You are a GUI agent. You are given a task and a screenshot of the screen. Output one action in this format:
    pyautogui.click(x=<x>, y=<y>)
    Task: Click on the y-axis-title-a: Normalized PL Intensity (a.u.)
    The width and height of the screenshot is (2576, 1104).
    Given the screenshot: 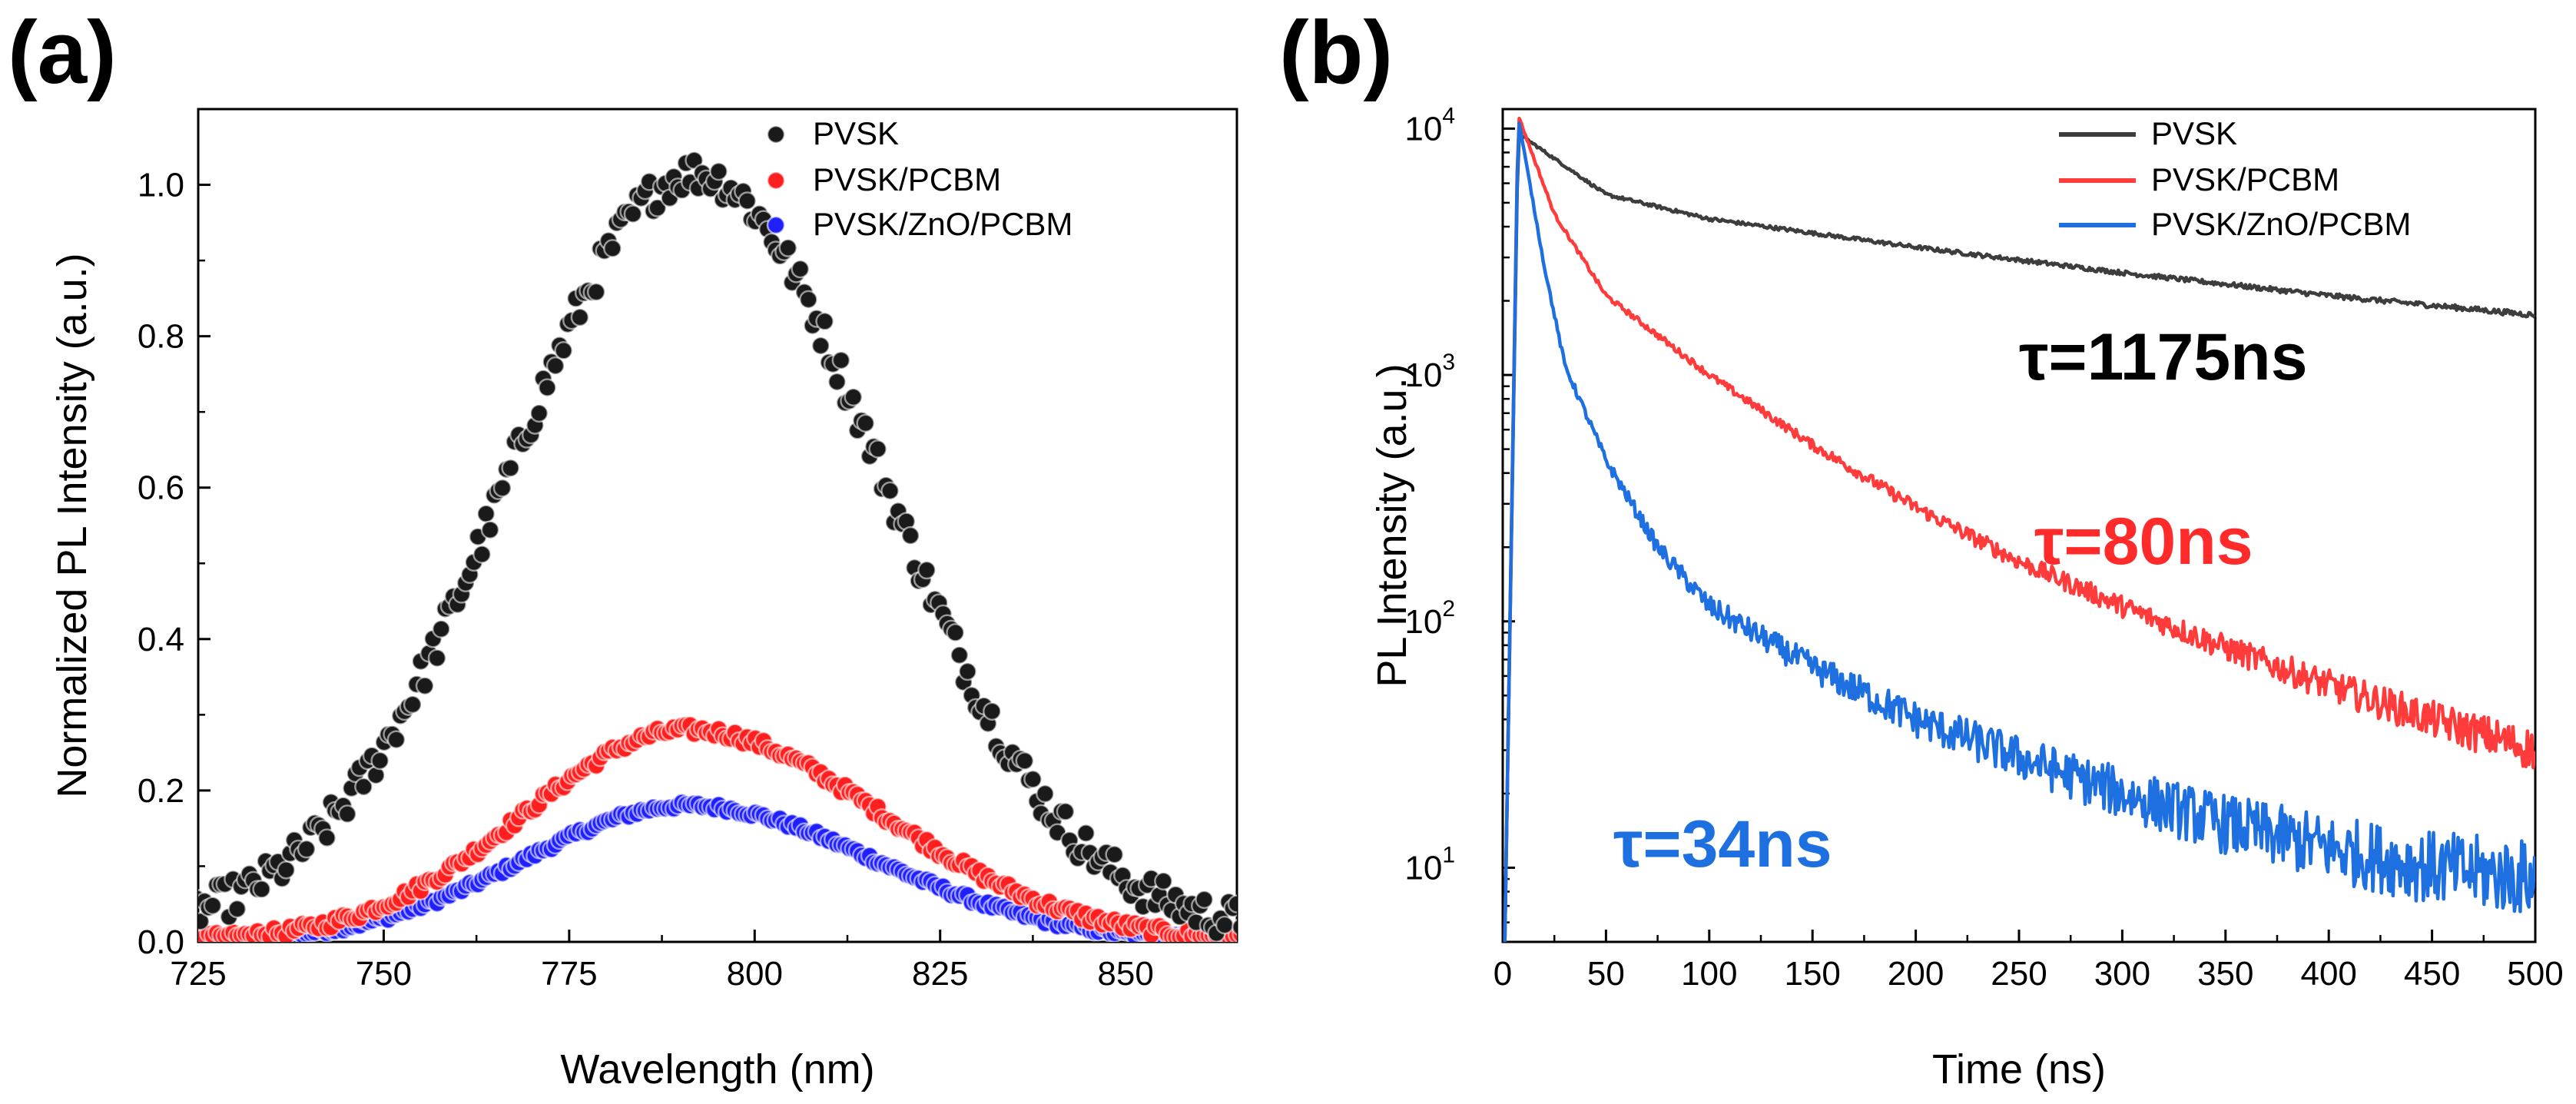 What is the action you would take?
    pyautogui.click(x=72, y=525)
    